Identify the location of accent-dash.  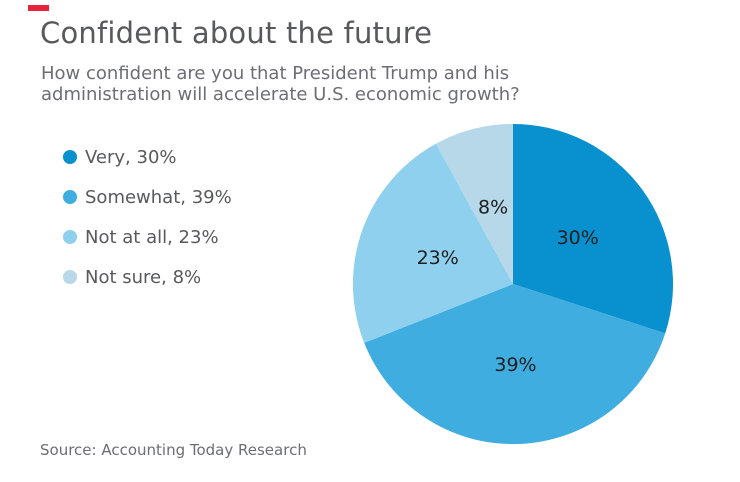
(38, 8).